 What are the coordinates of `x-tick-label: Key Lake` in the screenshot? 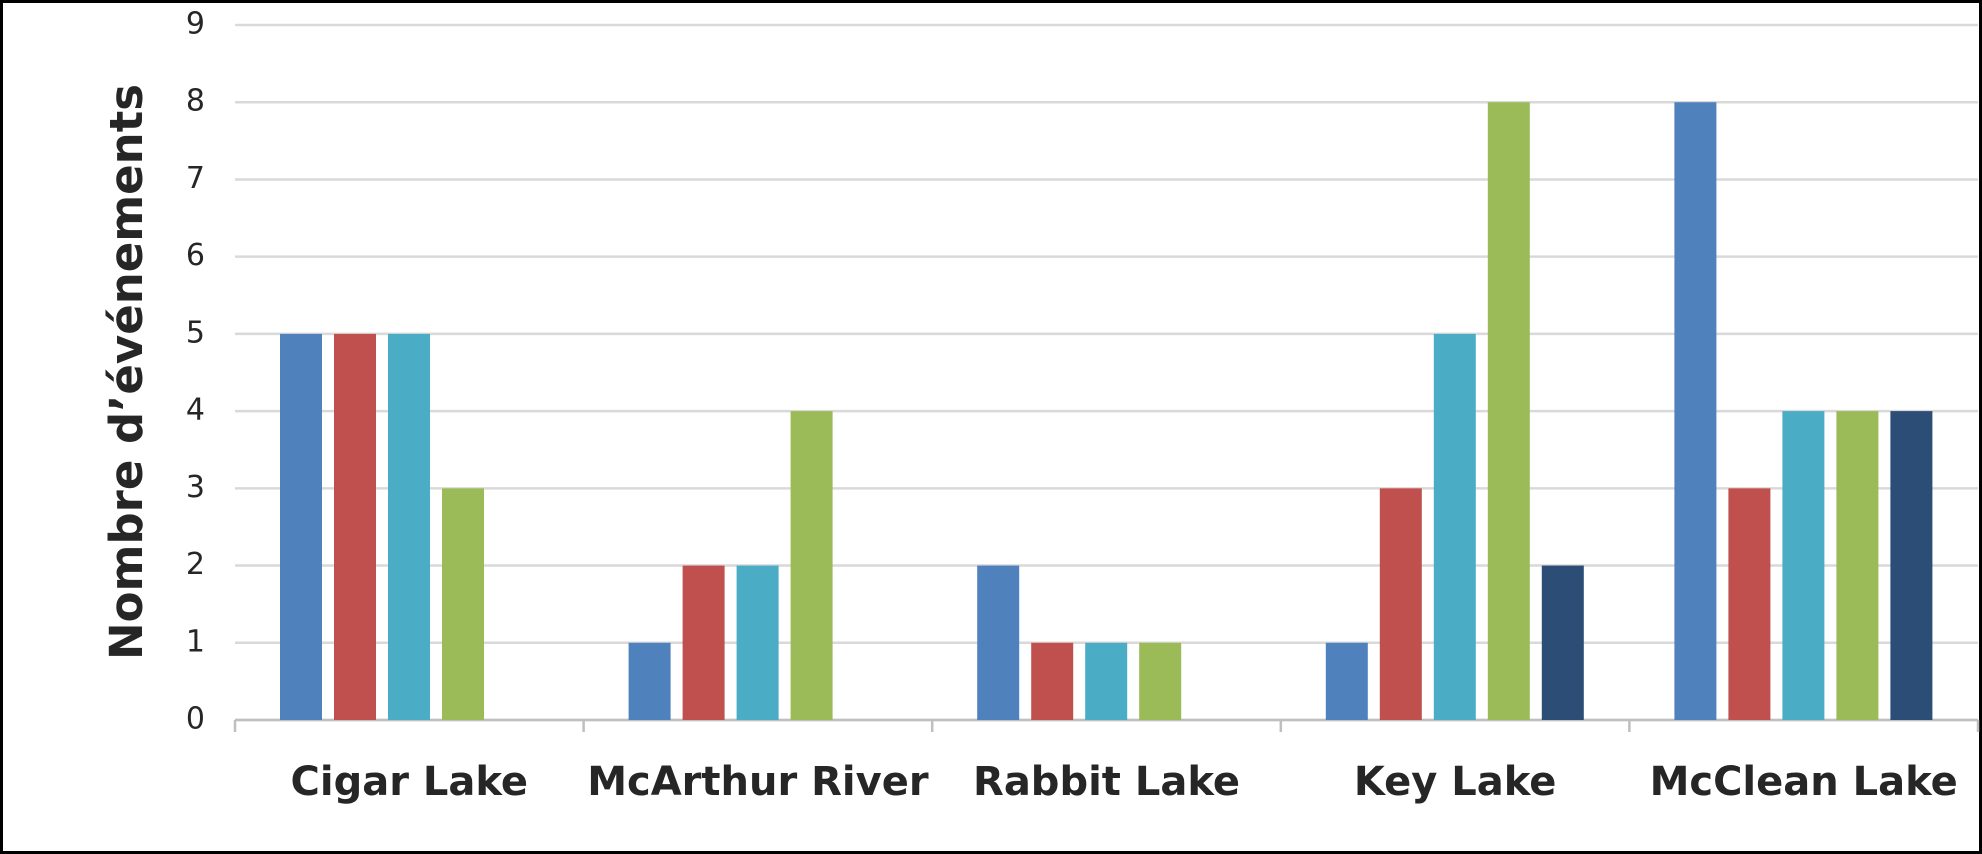 It's located at (1455, 782).